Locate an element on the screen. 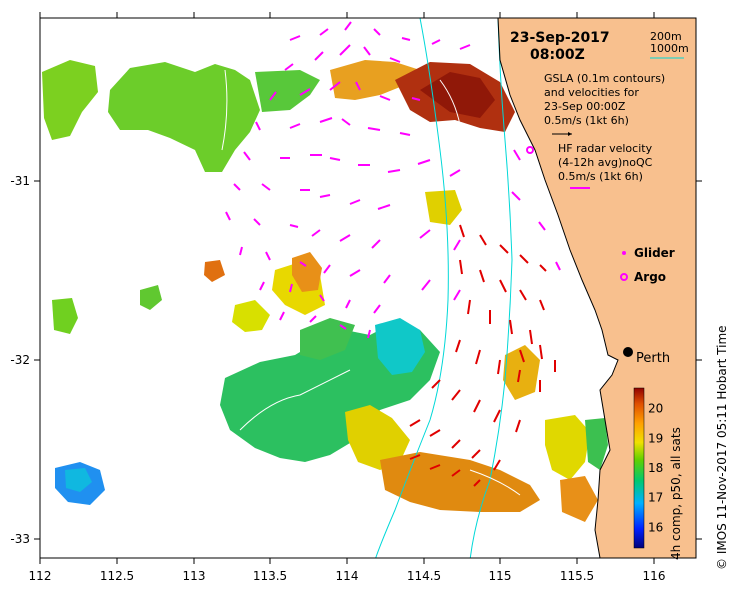  contour-1000m is located at coordinates (412, 288).